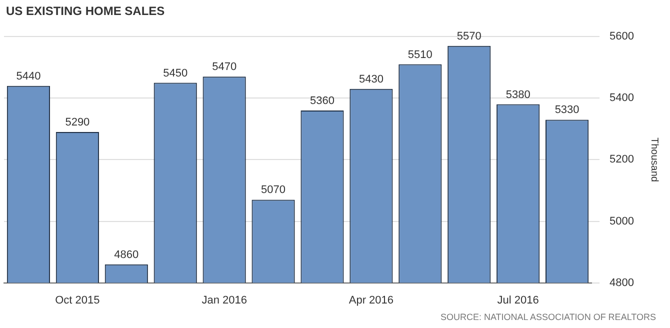  Describe the element at coordinates (622, 160) in the screenshot. I see `y-tick-label: 5200` at that location.